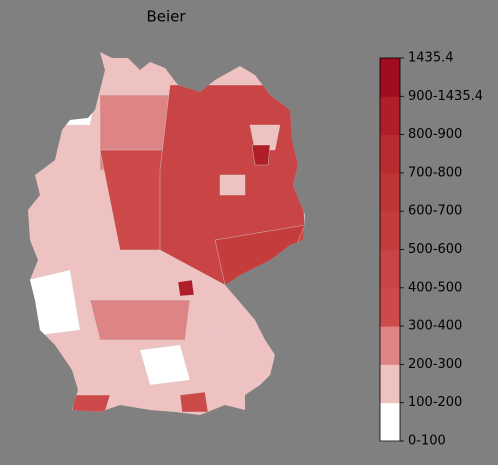  What do you see at coordinates (435, 211) in the screenshot?
I see `colorbar-label: 600-700` at bounding box center [435, 211].